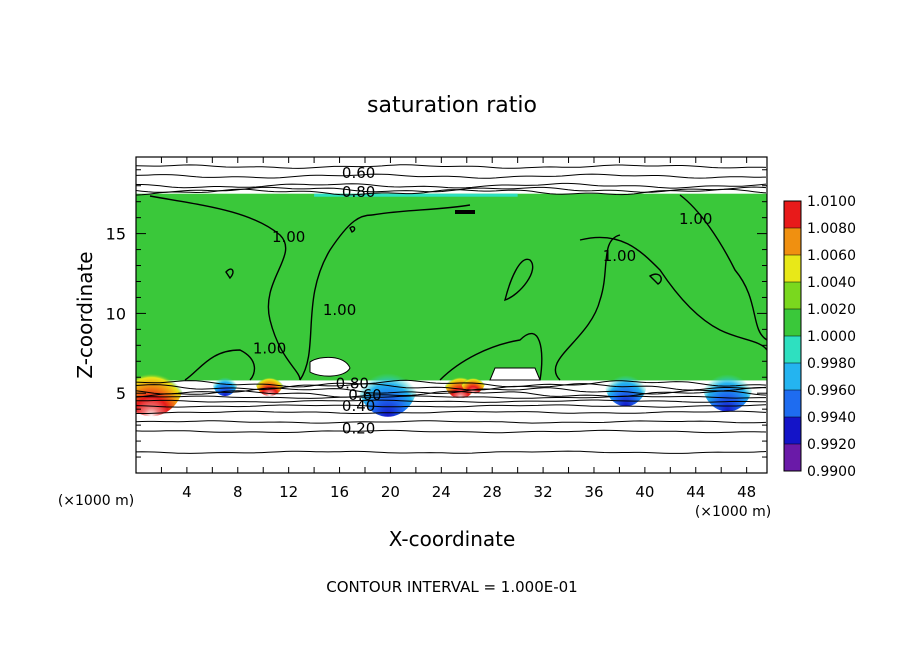 The height and width of the screenshot is (654, 904). What do you see at coordinates (339, 310) in the screenshot?
I see `contour-label-5: 1.00` at bounding box center [339, 310].